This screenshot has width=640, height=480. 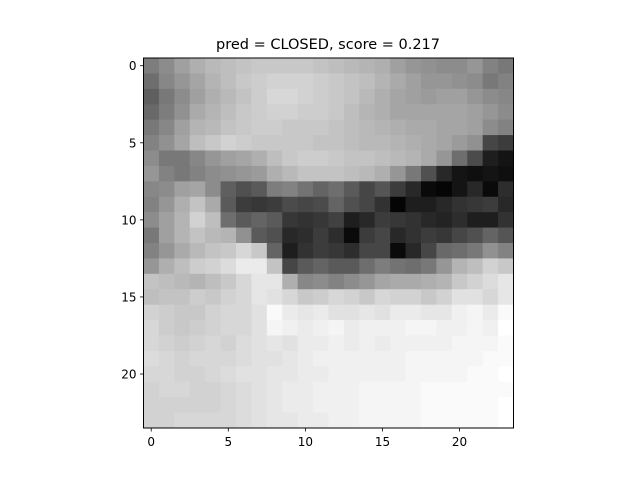 What do you see at coordinates (382, 442) in the screenshot?
I see `x-tick-label: 15` at bounding box center [382, 442].